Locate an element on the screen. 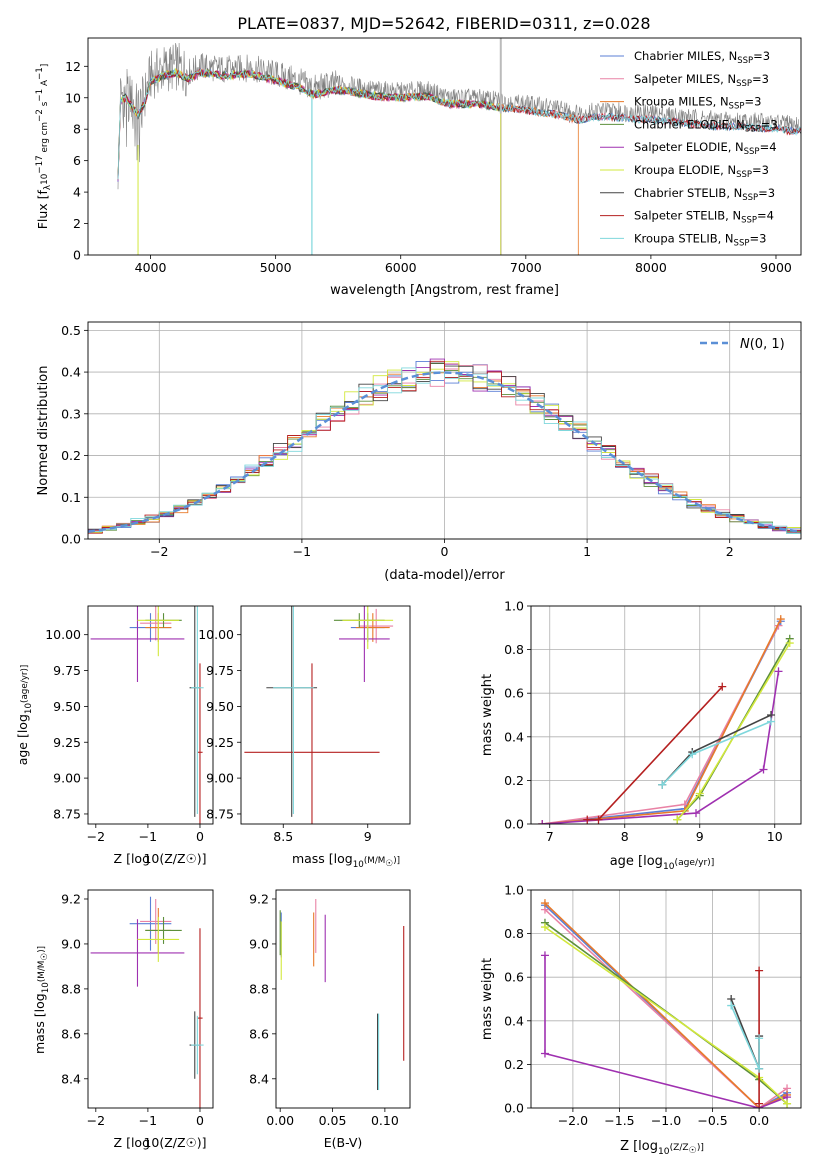  x-tick-label: 7000 is located at coordinates (526, 267).